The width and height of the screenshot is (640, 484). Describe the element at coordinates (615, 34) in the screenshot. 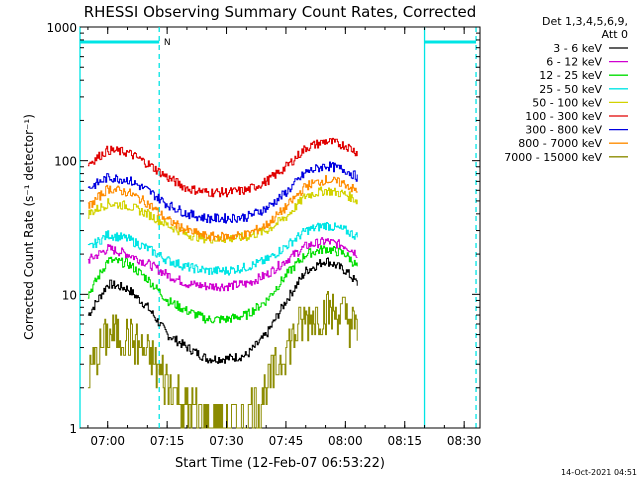

I see `legend-header-line-2: Att 0` at that location.